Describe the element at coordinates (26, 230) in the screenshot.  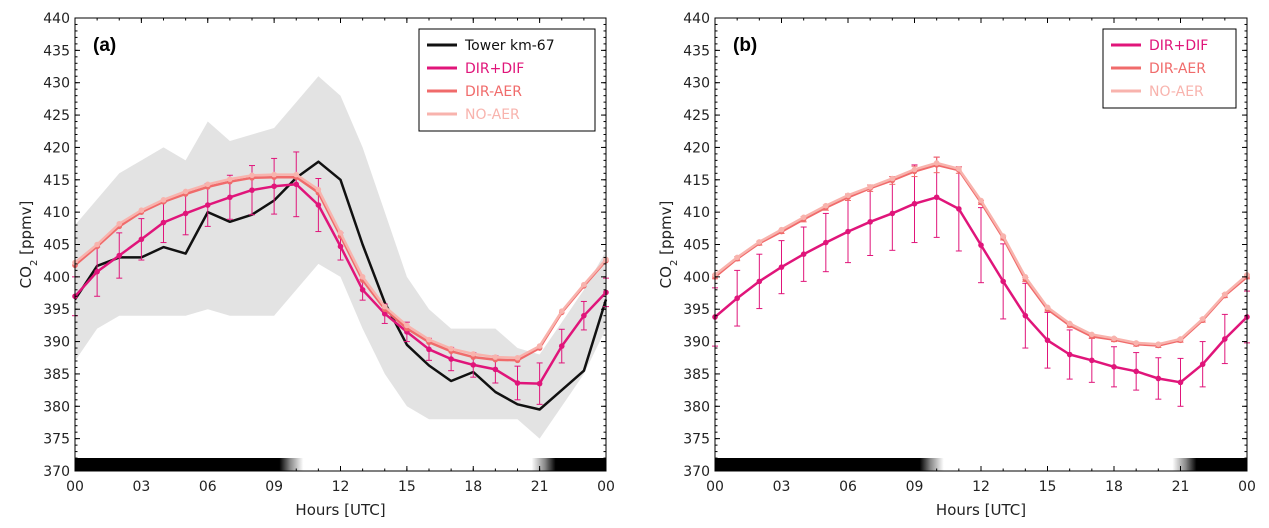
I see `y-axis-title-part: [ppmv]` at that location.